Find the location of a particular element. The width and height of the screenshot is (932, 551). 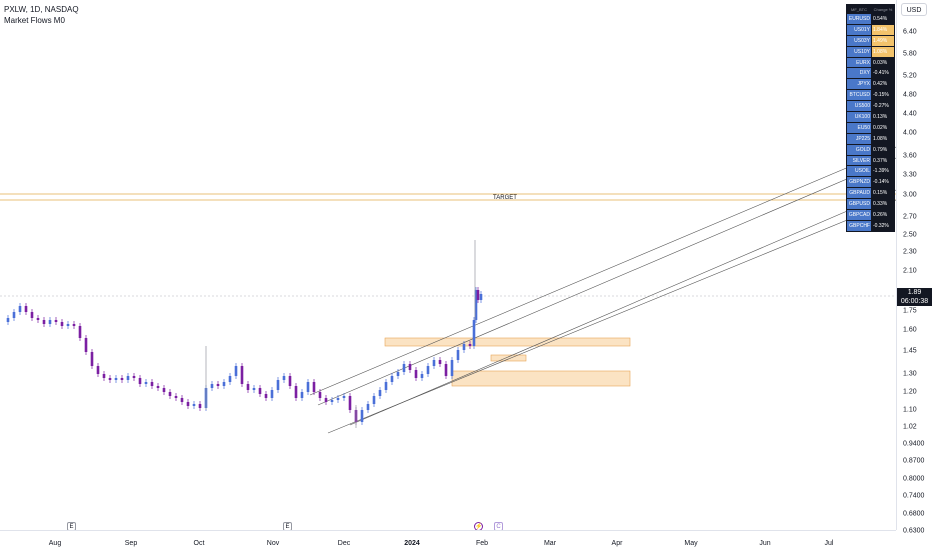

small-zone is located at coordinates (508, 358).